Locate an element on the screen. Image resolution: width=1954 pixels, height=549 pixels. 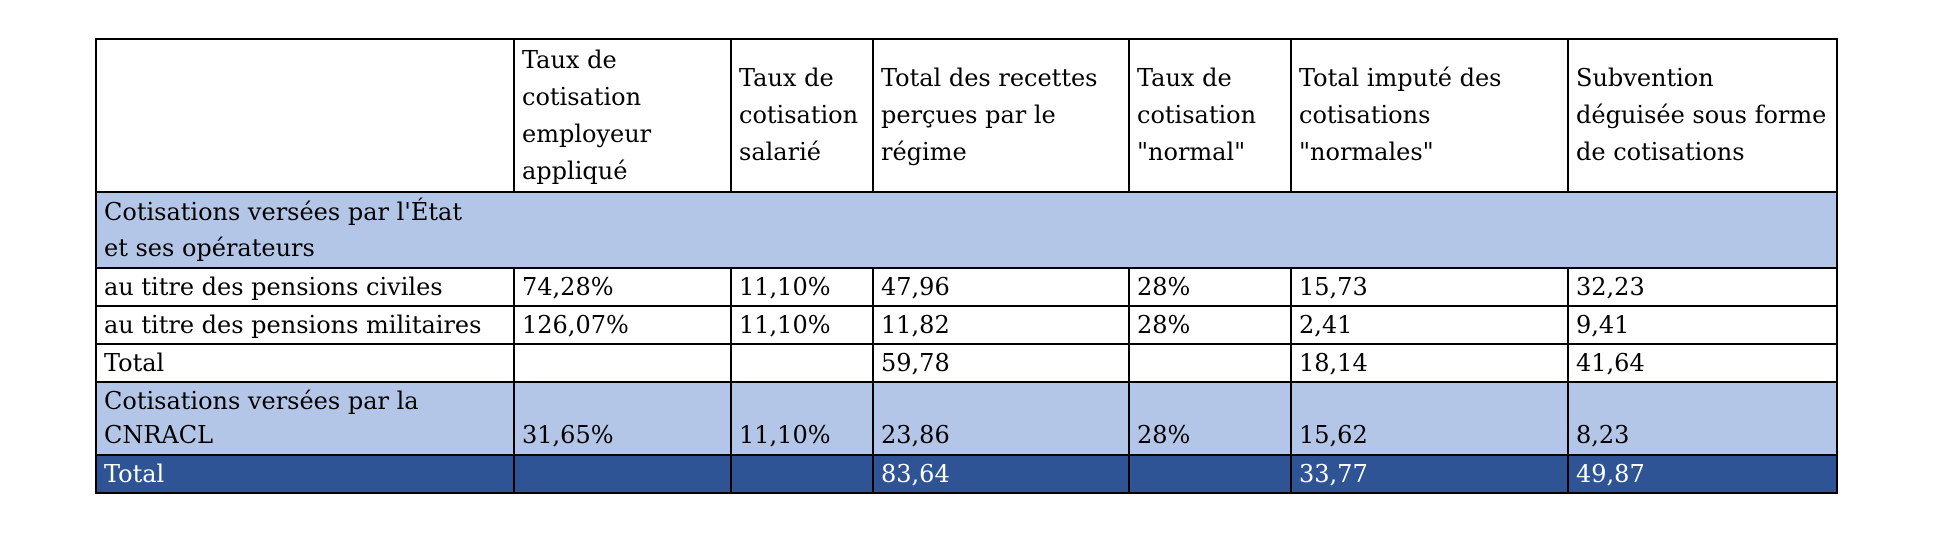
cell-taux-employeur: 74,28% is located at coordinates (622, 287).